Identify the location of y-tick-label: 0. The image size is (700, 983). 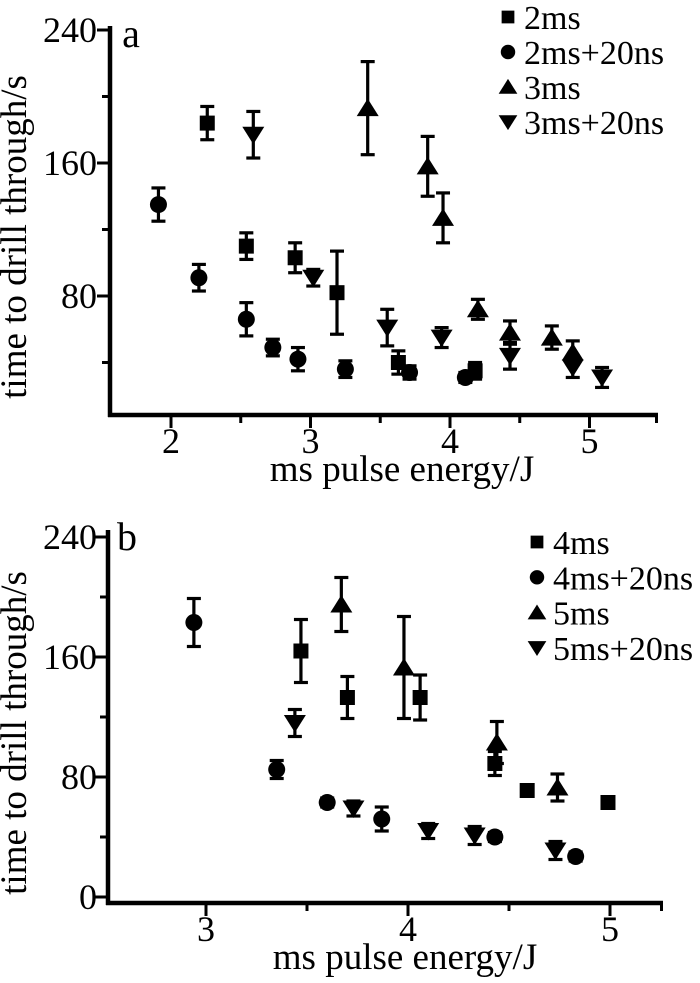
(88, 897).